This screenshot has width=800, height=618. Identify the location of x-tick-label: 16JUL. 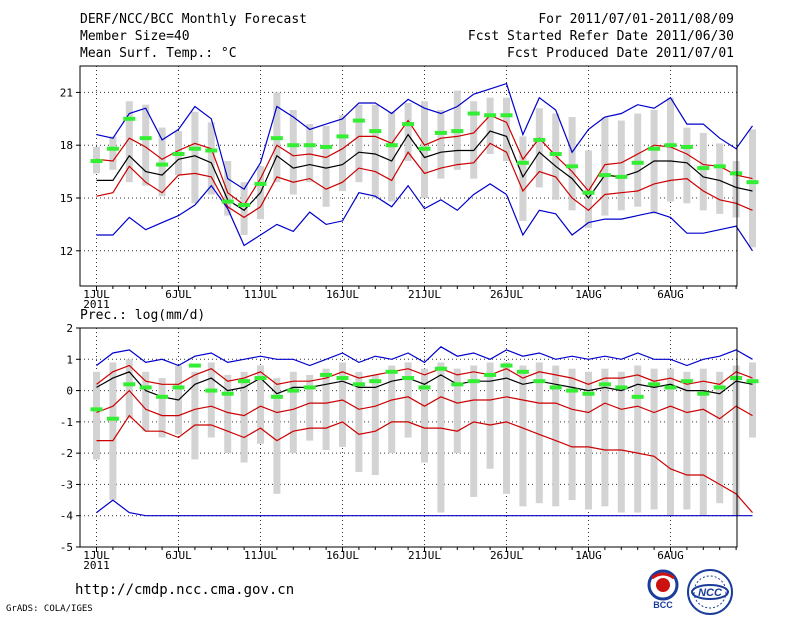
(342, 555).